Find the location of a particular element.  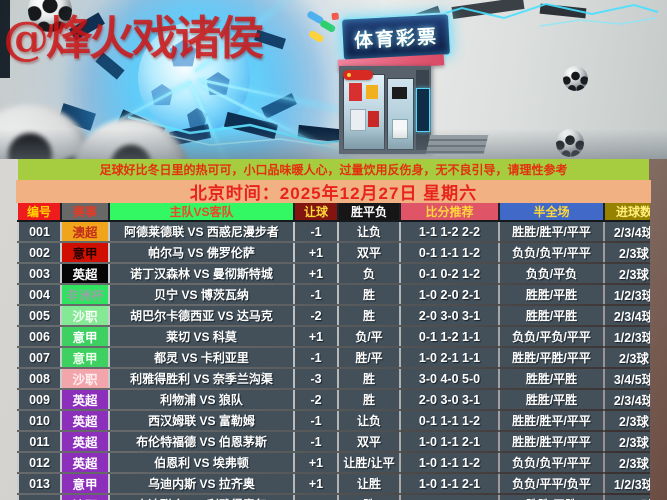

date-banner: 北京时间：2025年12月27日 星期六 is located at coordinates (333, 191).